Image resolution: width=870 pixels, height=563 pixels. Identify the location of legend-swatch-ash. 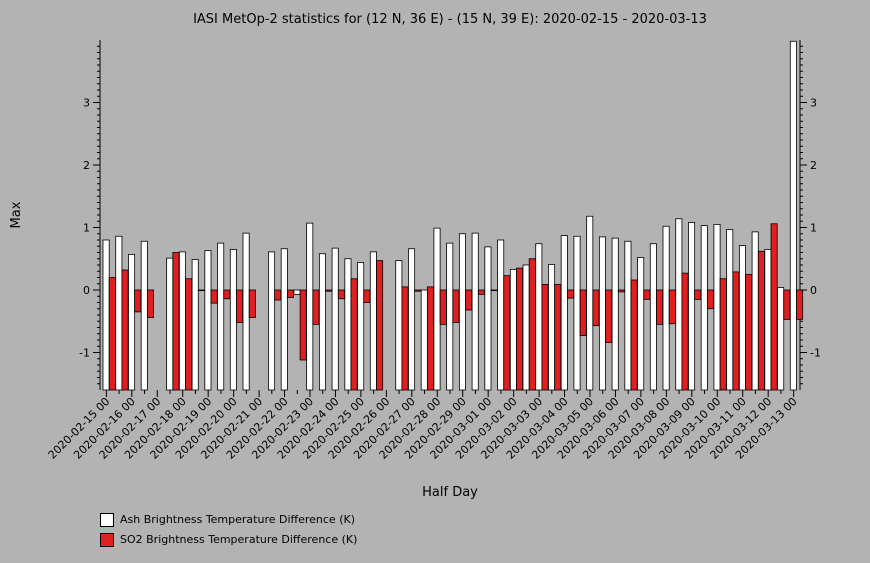
(107, 520).